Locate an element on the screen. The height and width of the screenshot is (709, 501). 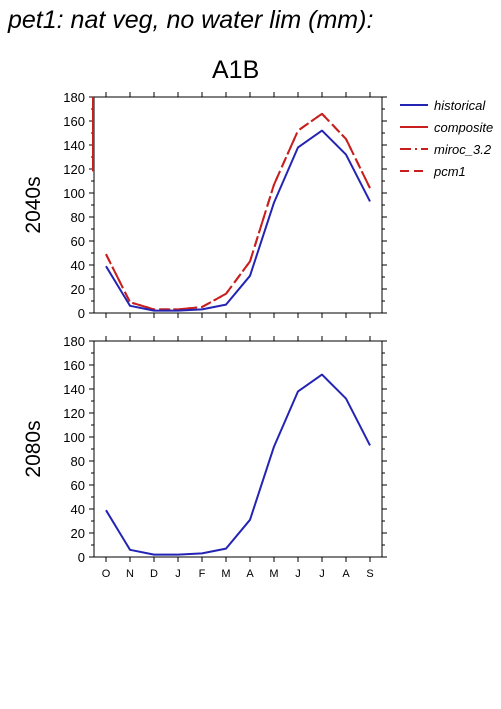
row-label: 2080s is located at coordinates (33, 448).